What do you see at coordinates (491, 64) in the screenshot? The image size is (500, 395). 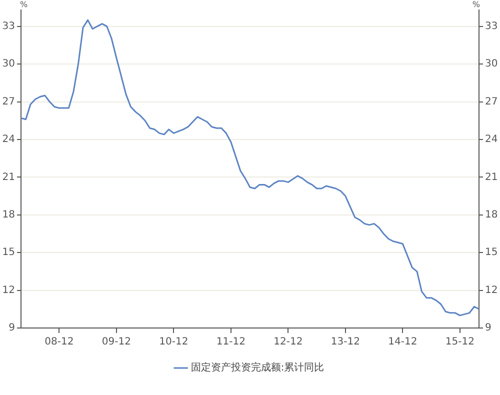 I see `y2-tick-label: 30` at bounding box center [491, 64].